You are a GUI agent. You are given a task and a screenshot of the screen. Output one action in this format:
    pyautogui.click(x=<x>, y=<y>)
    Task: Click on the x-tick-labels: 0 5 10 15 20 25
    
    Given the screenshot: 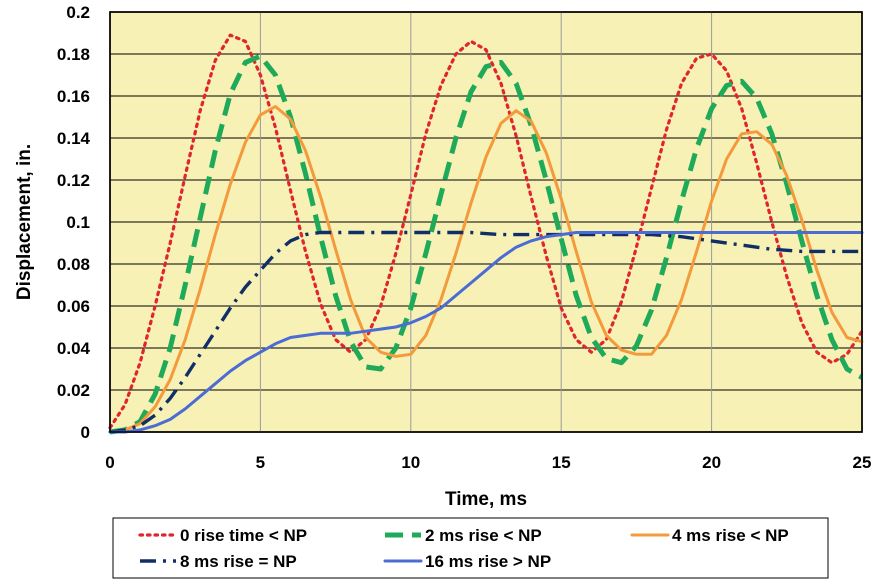 What is the action you would take?
    pyautogui.click(x=488, y=462)
    